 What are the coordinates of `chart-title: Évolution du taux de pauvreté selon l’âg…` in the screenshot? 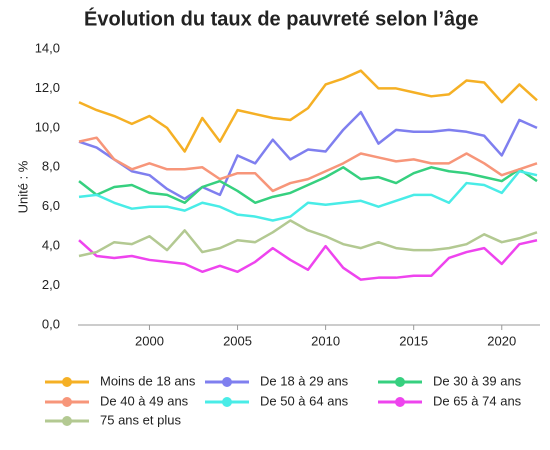 It's located at (281, 18).